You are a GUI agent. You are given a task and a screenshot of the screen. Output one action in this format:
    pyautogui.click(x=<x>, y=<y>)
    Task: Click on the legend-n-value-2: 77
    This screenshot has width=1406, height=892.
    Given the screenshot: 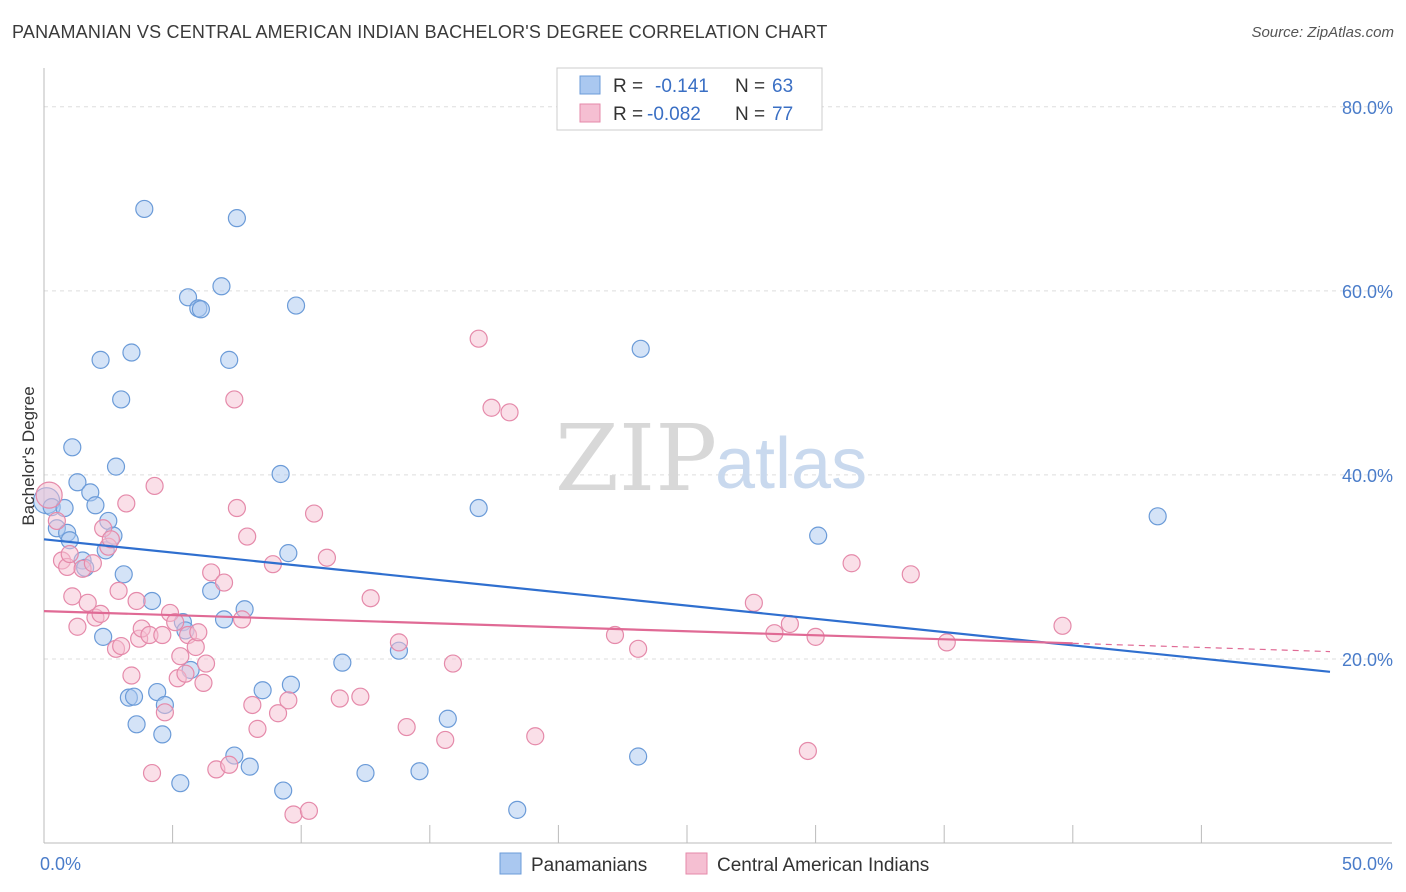 What is the action you would take?
    pyautogui.click(x=782, y=114)
    